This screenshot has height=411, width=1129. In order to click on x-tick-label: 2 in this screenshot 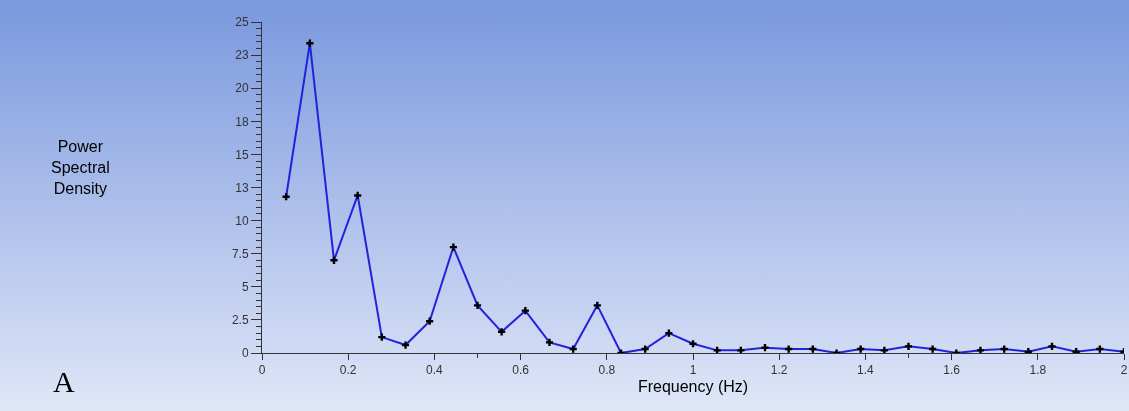, I will do `click(1124, 370)`.